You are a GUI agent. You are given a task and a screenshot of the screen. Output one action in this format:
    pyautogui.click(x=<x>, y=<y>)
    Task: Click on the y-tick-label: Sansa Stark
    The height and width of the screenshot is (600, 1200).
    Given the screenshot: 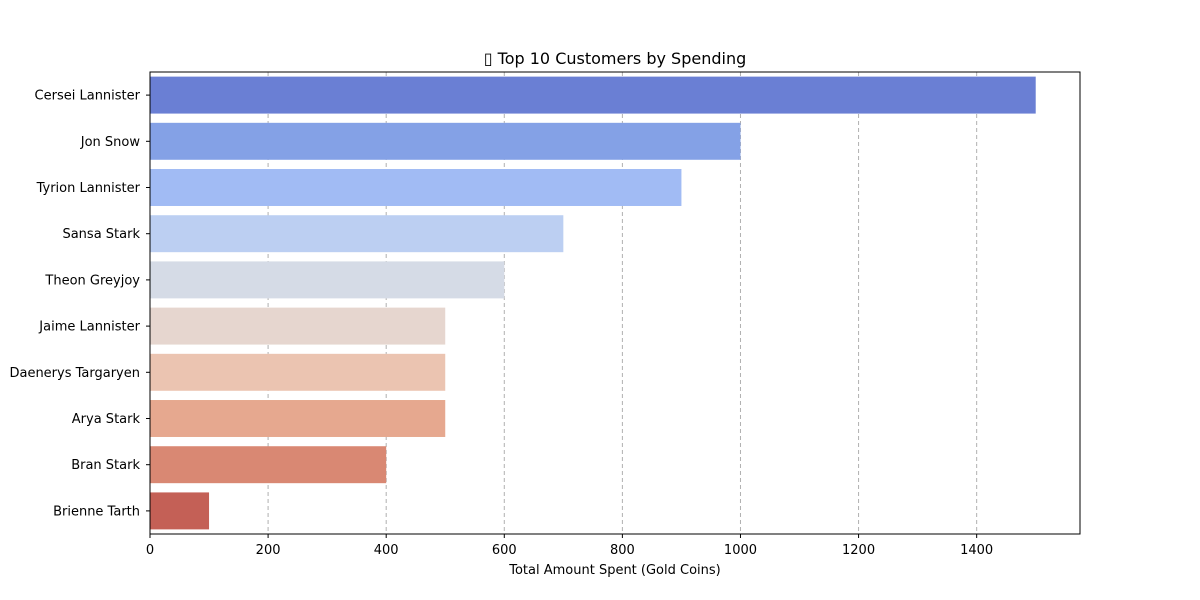 What is the action you would take?
    pyautogui.click(x=101, y=234)
    